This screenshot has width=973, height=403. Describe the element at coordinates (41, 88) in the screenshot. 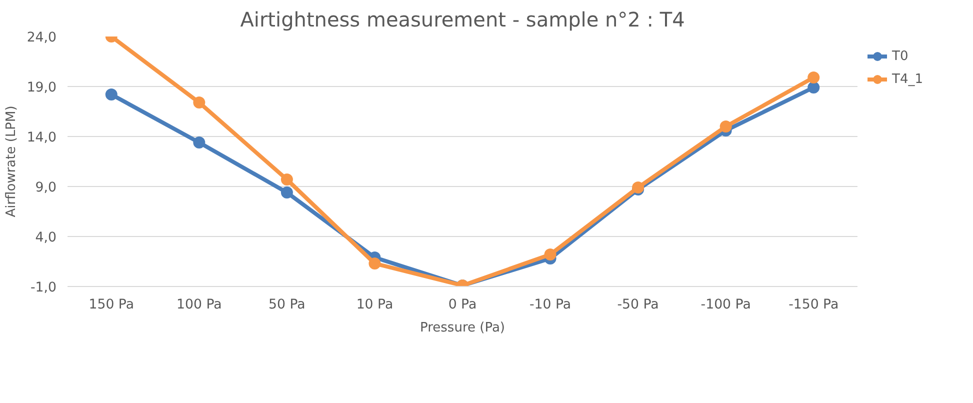

I see `y-tick-label: 19,0` at that location.